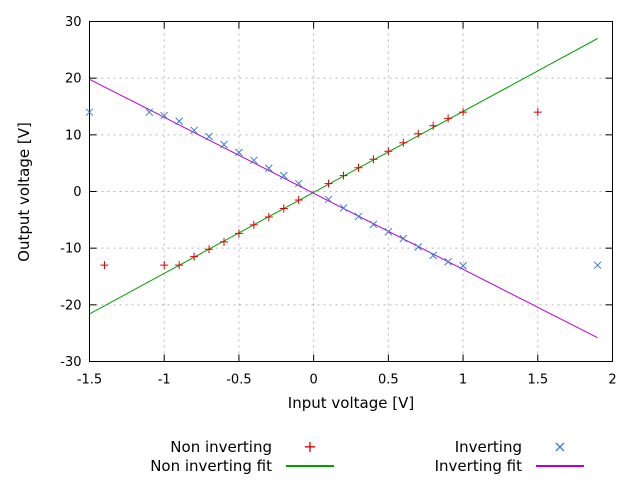  I want to click on legend-label-inverting-fit: Inverting fit, so click(478, 466).